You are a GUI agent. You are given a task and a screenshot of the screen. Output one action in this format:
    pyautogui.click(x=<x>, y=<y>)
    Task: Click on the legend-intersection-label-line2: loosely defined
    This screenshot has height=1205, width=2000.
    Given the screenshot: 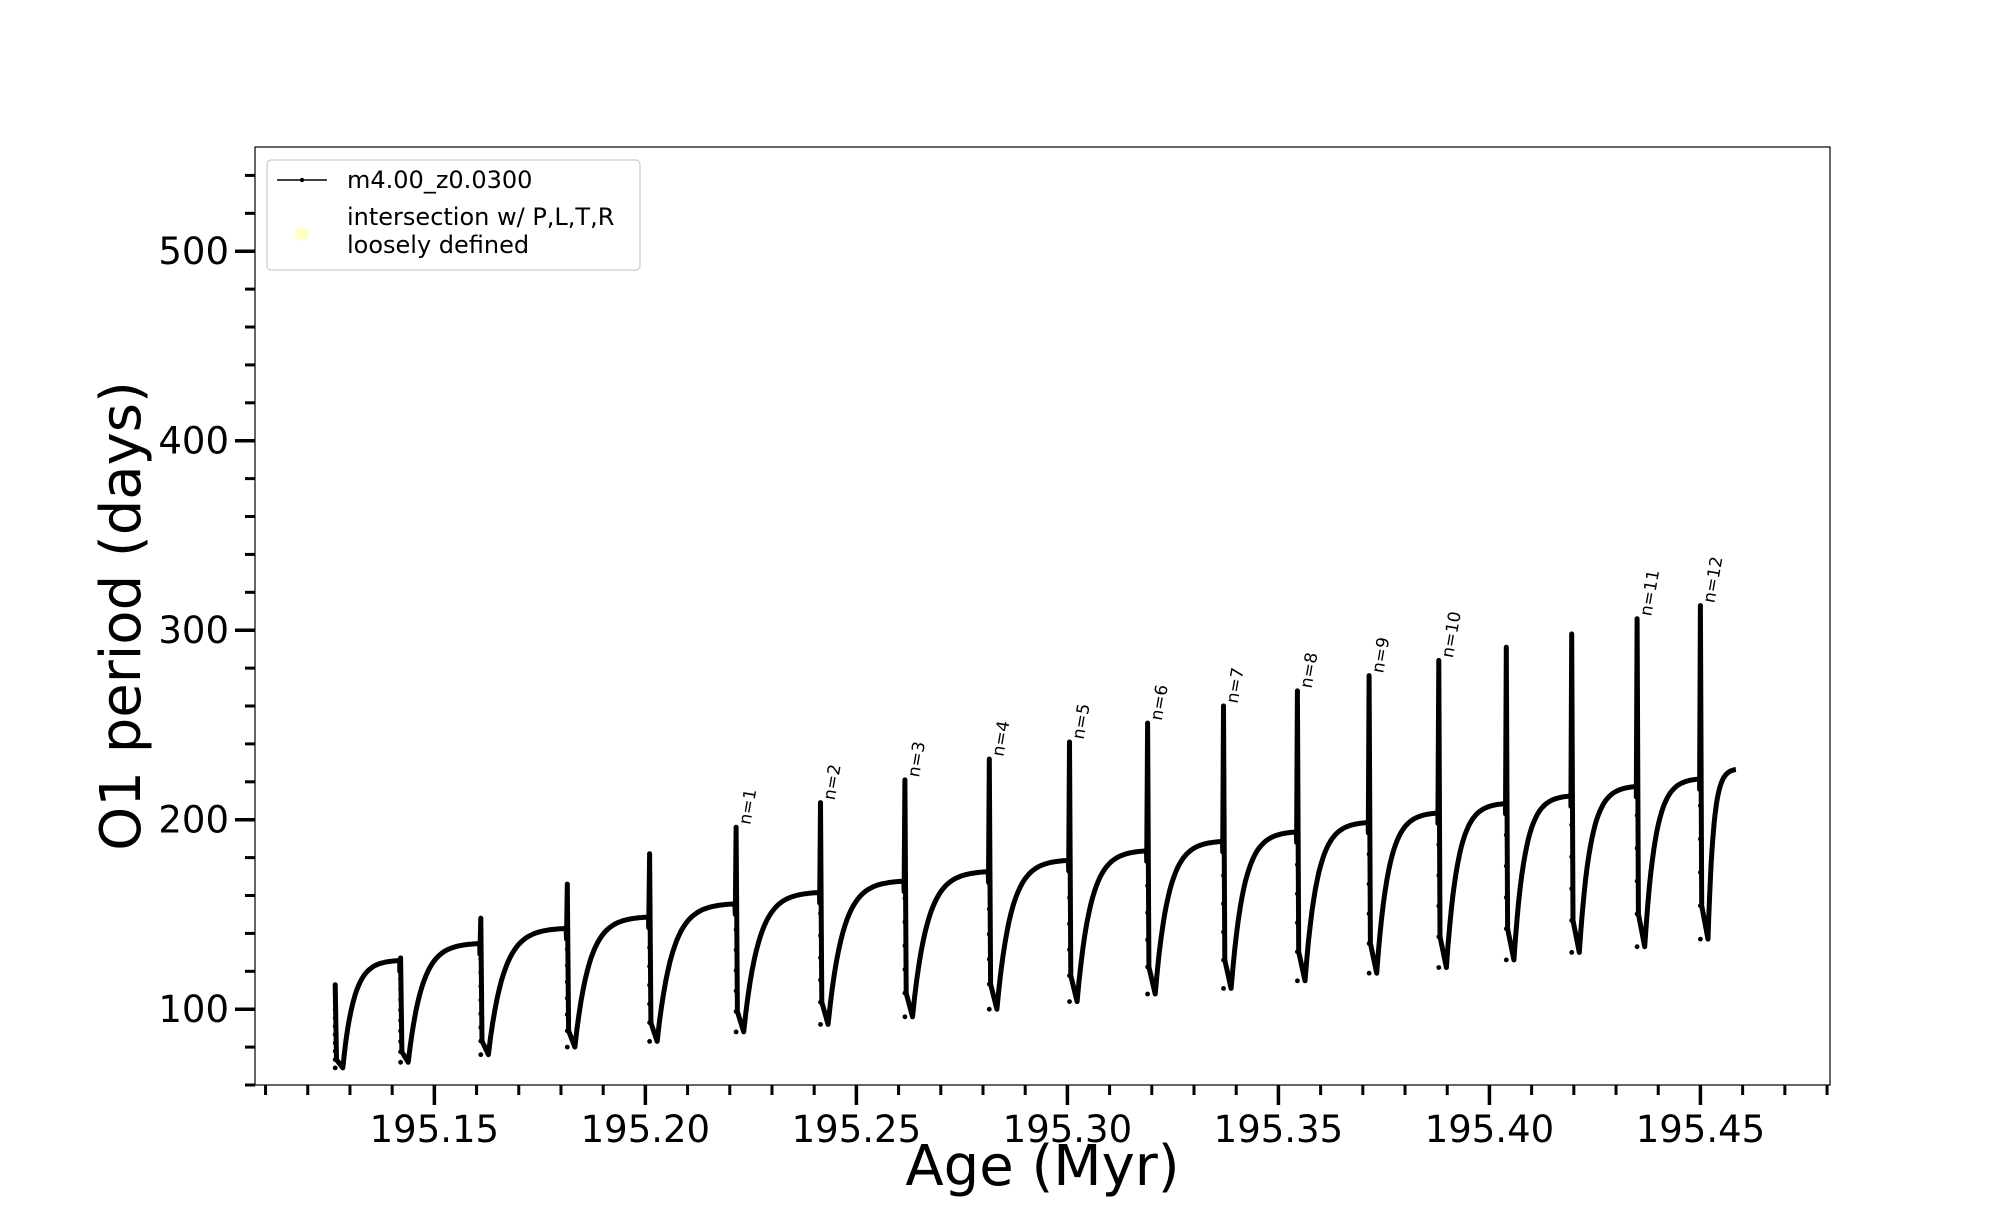 What is the action you would take?
    pyautogui.click(x=438, y=245)
    